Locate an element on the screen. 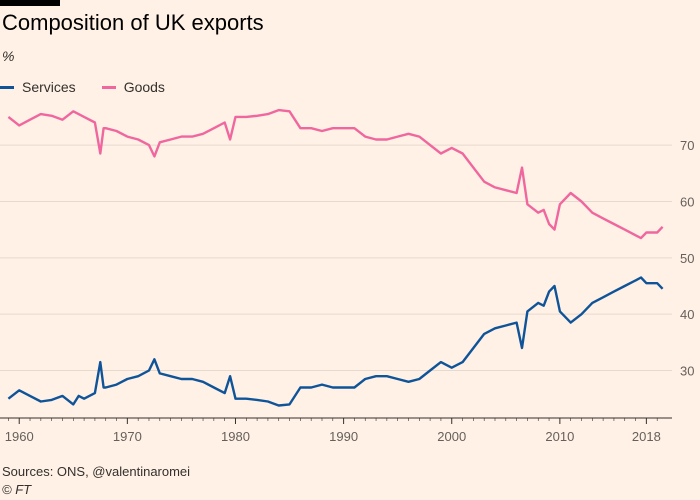  x-tick-label-1970: 1970 is located at coordinates (127, 436).